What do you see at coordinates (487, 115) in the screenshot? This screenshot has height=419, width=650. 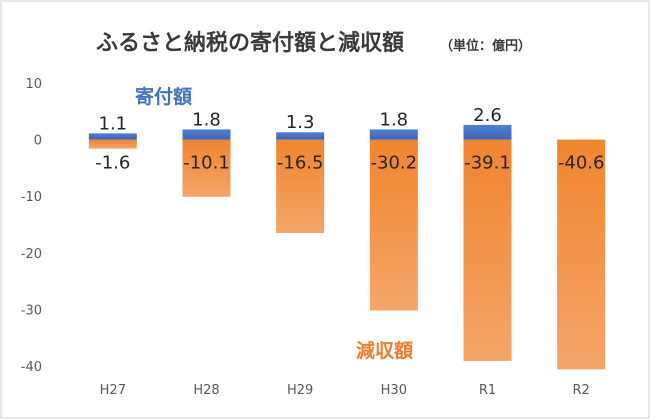 I see `data-label-kifugaku: 2.6` at bounding box center [487, 115].